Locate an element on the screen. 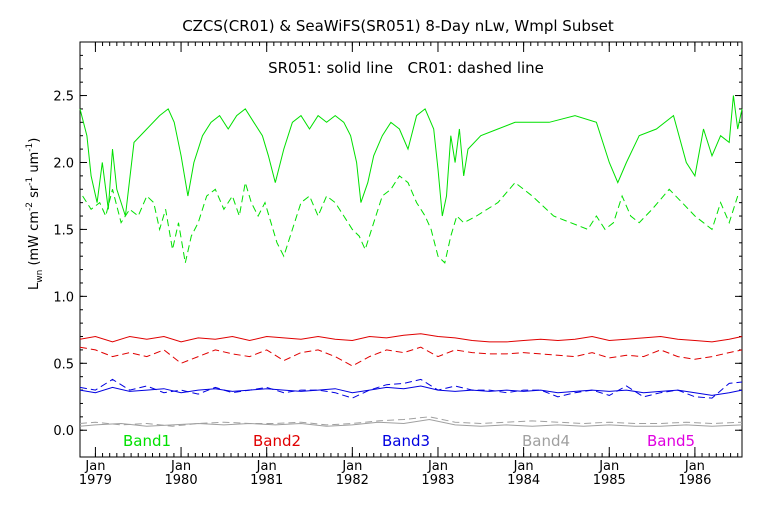 Image resolution: width=768 pixels, height=512 pixels. x-tick-year: 1981 is located at coordinates (266, 480).